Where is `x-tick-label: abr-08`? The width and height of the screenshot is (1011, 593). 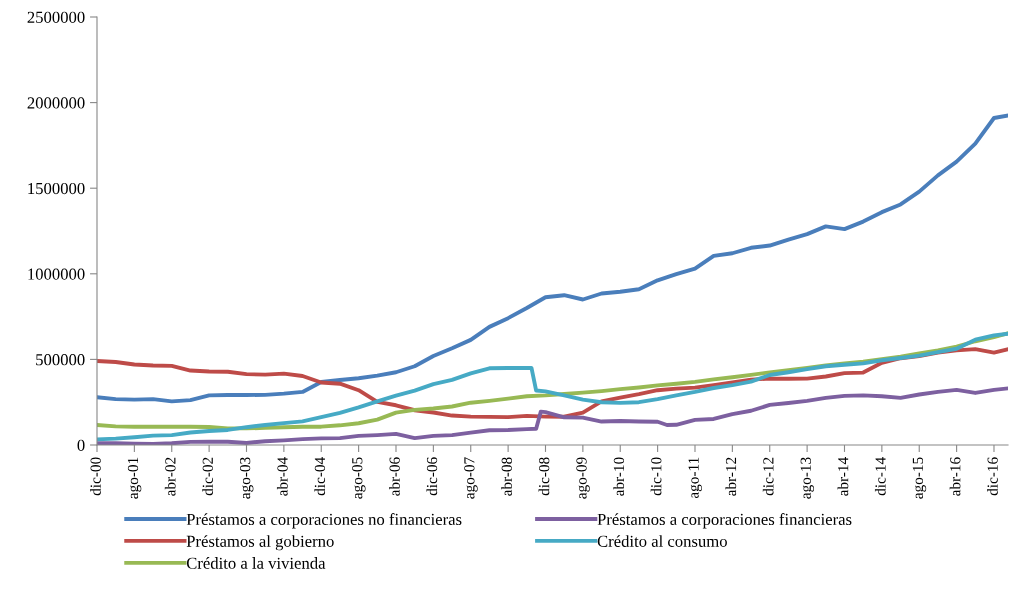 x-tick-label: abr-08 is located at coordinates (506, 476).